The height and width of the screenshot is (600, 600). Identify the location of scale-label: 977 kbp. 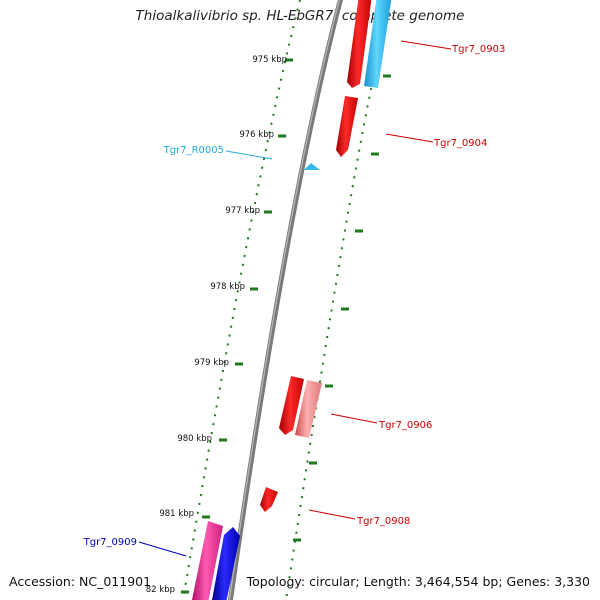
(242, 211).